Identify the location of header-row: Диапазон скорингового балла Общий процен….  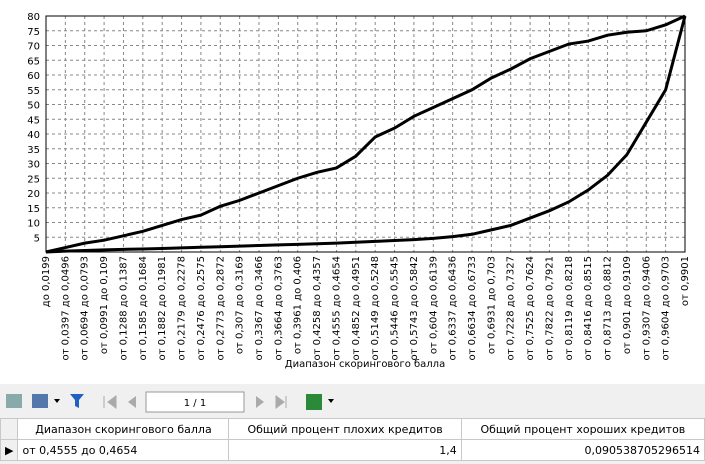
(352, 429).